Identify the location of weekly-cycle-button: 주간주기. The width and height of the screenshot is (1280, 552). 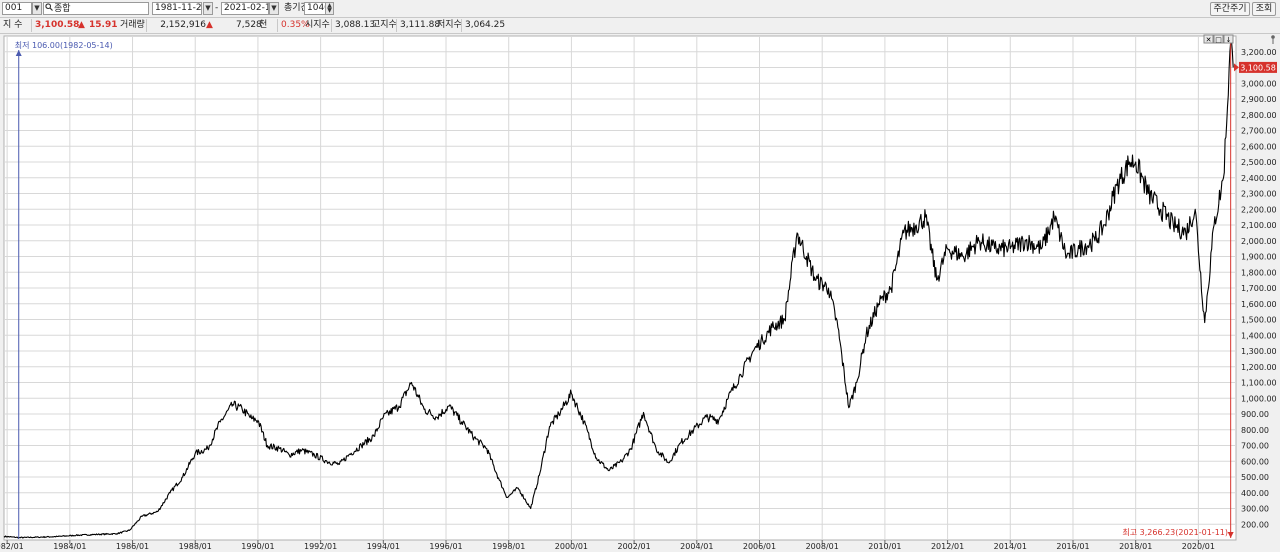
(1230, 9).